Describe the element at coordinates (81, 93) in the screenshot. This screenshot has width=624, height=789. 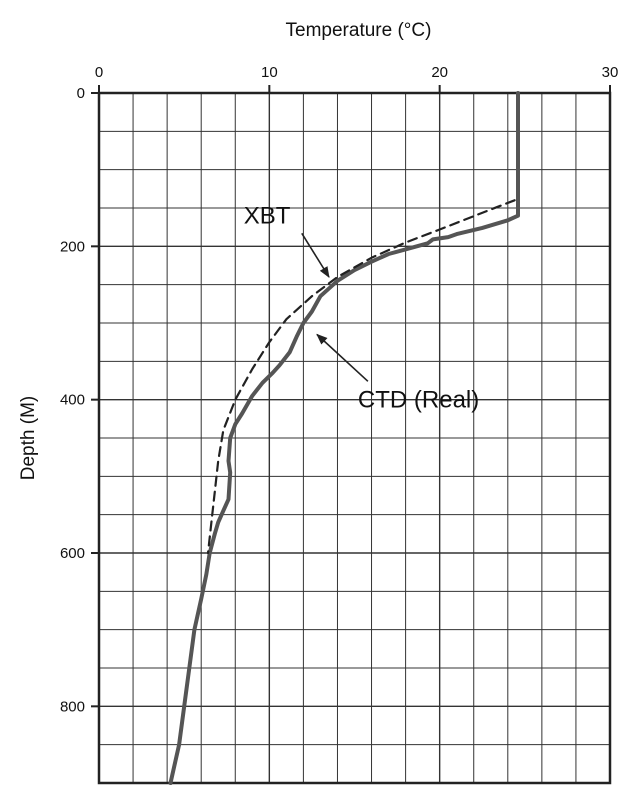
I see `y-tick-label: 0` at that location.